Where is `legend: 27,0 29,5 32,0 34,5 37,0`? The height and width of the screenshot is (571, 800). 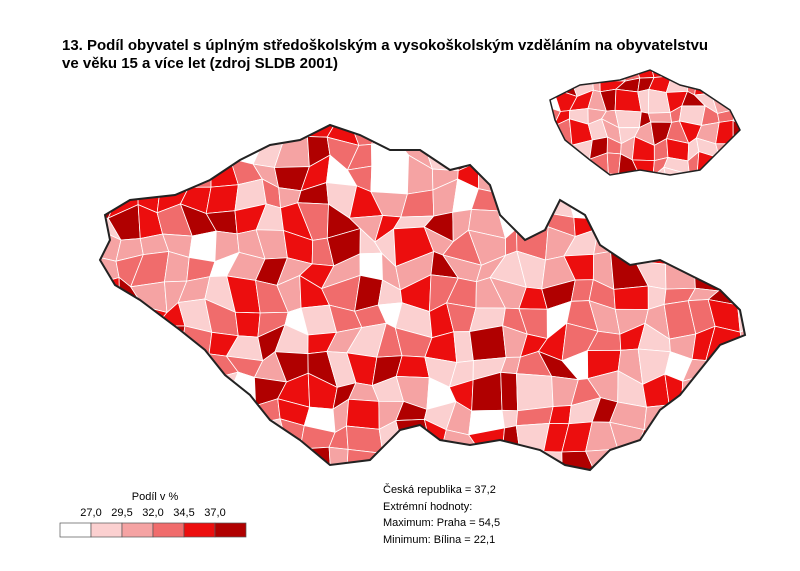
legend: 27,0 29,5 32,0 34,5 37,0 is located at coordinates (153, 522).